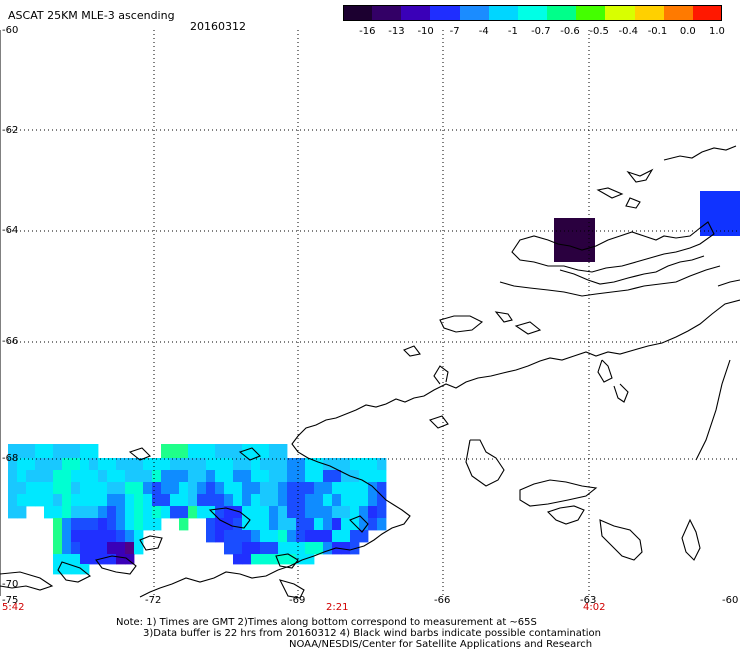 The width and height of the screenshot is (740, 651). What do you see at coordinates (730, 600) in the screenshot?
I see `lon-label-60: -60` at bounding box center [730, 600].